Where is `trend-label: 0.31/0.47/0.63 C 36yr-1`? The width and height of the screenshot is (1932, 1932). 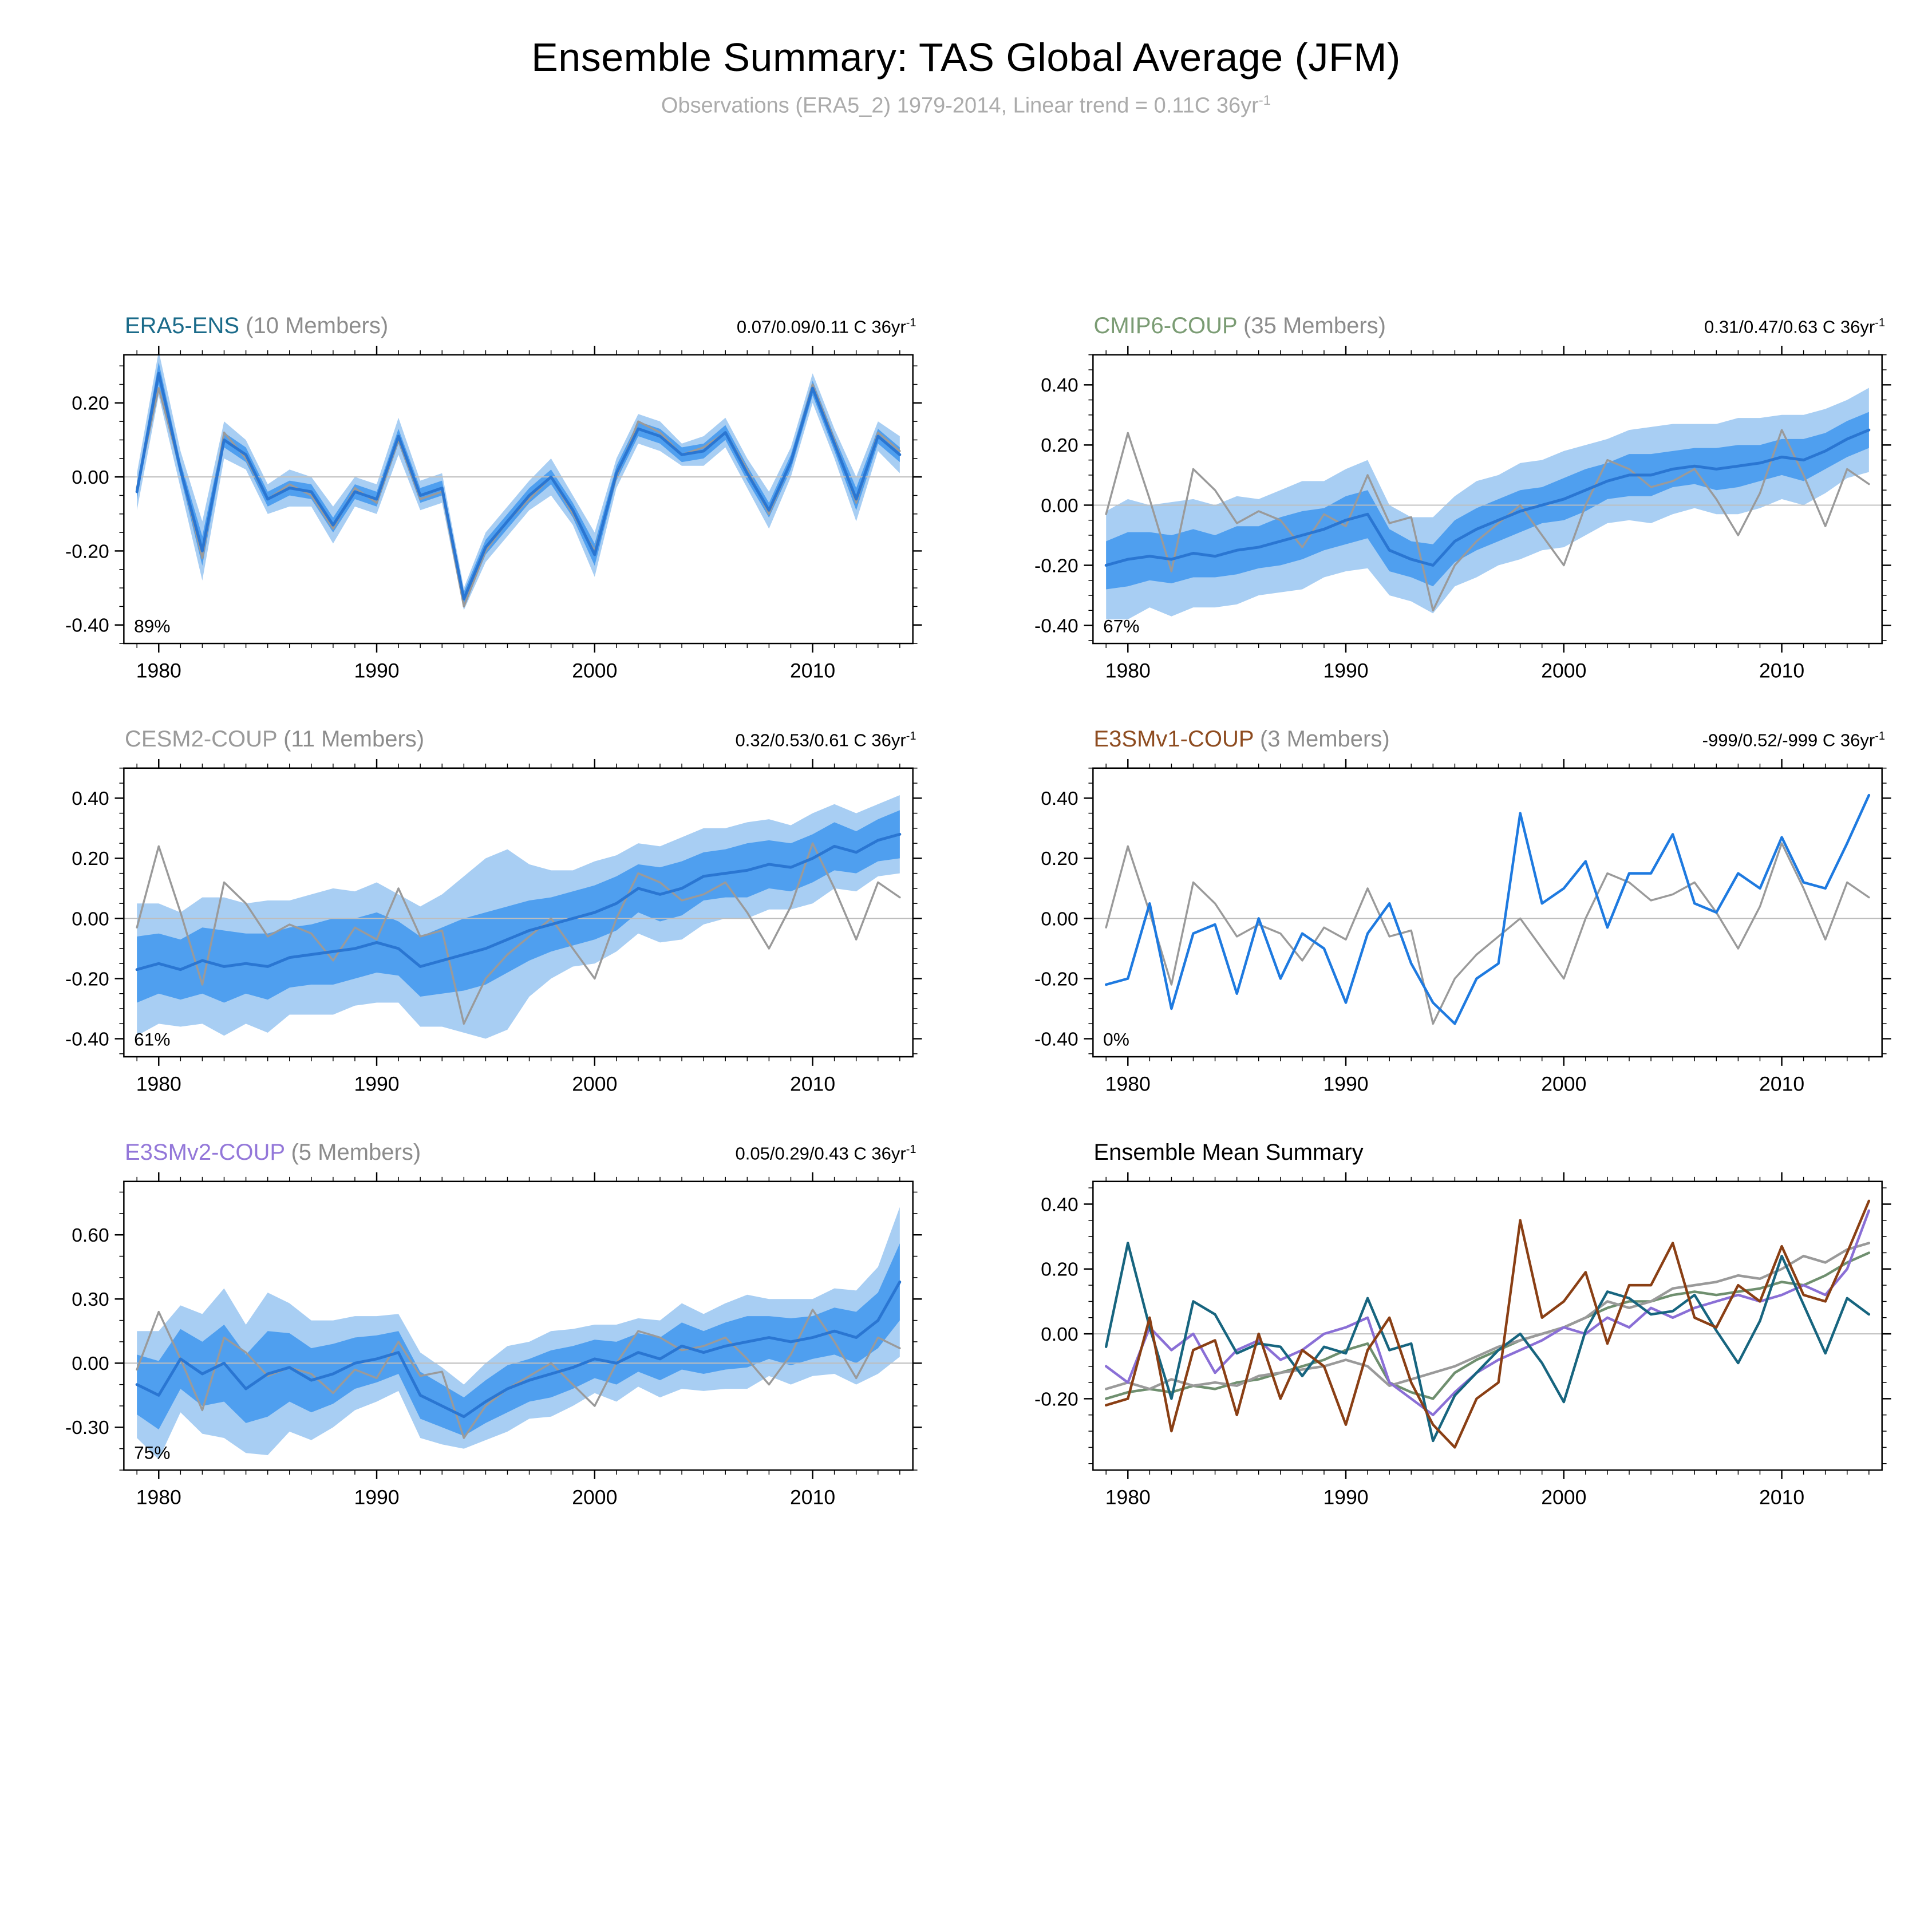
trend-label: 0.31/0.47/0.63 C 36yr-1 is located at coordinates (1794, 327).